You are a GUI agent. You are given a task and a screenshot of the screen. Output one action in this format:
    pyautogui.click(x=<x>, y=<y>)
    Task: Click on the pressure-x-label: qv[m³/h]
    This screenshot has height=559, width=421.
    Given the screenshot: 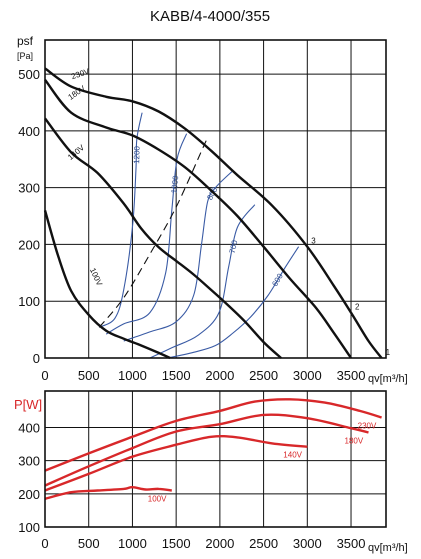 What is the action you would take?
    pyautogui.click(x=388, y=379)
    